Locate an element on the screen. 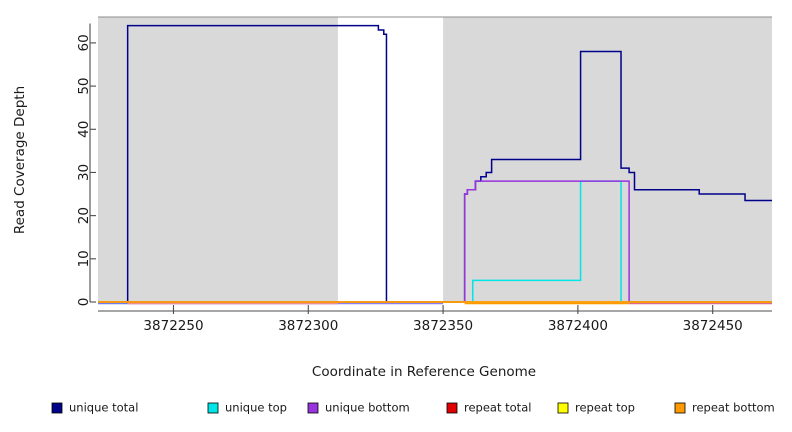 Image resolution: width=792 pixels, height=432 pixels. x-tick-label-3872450: 3872450 is located at coordinates (713, 326).